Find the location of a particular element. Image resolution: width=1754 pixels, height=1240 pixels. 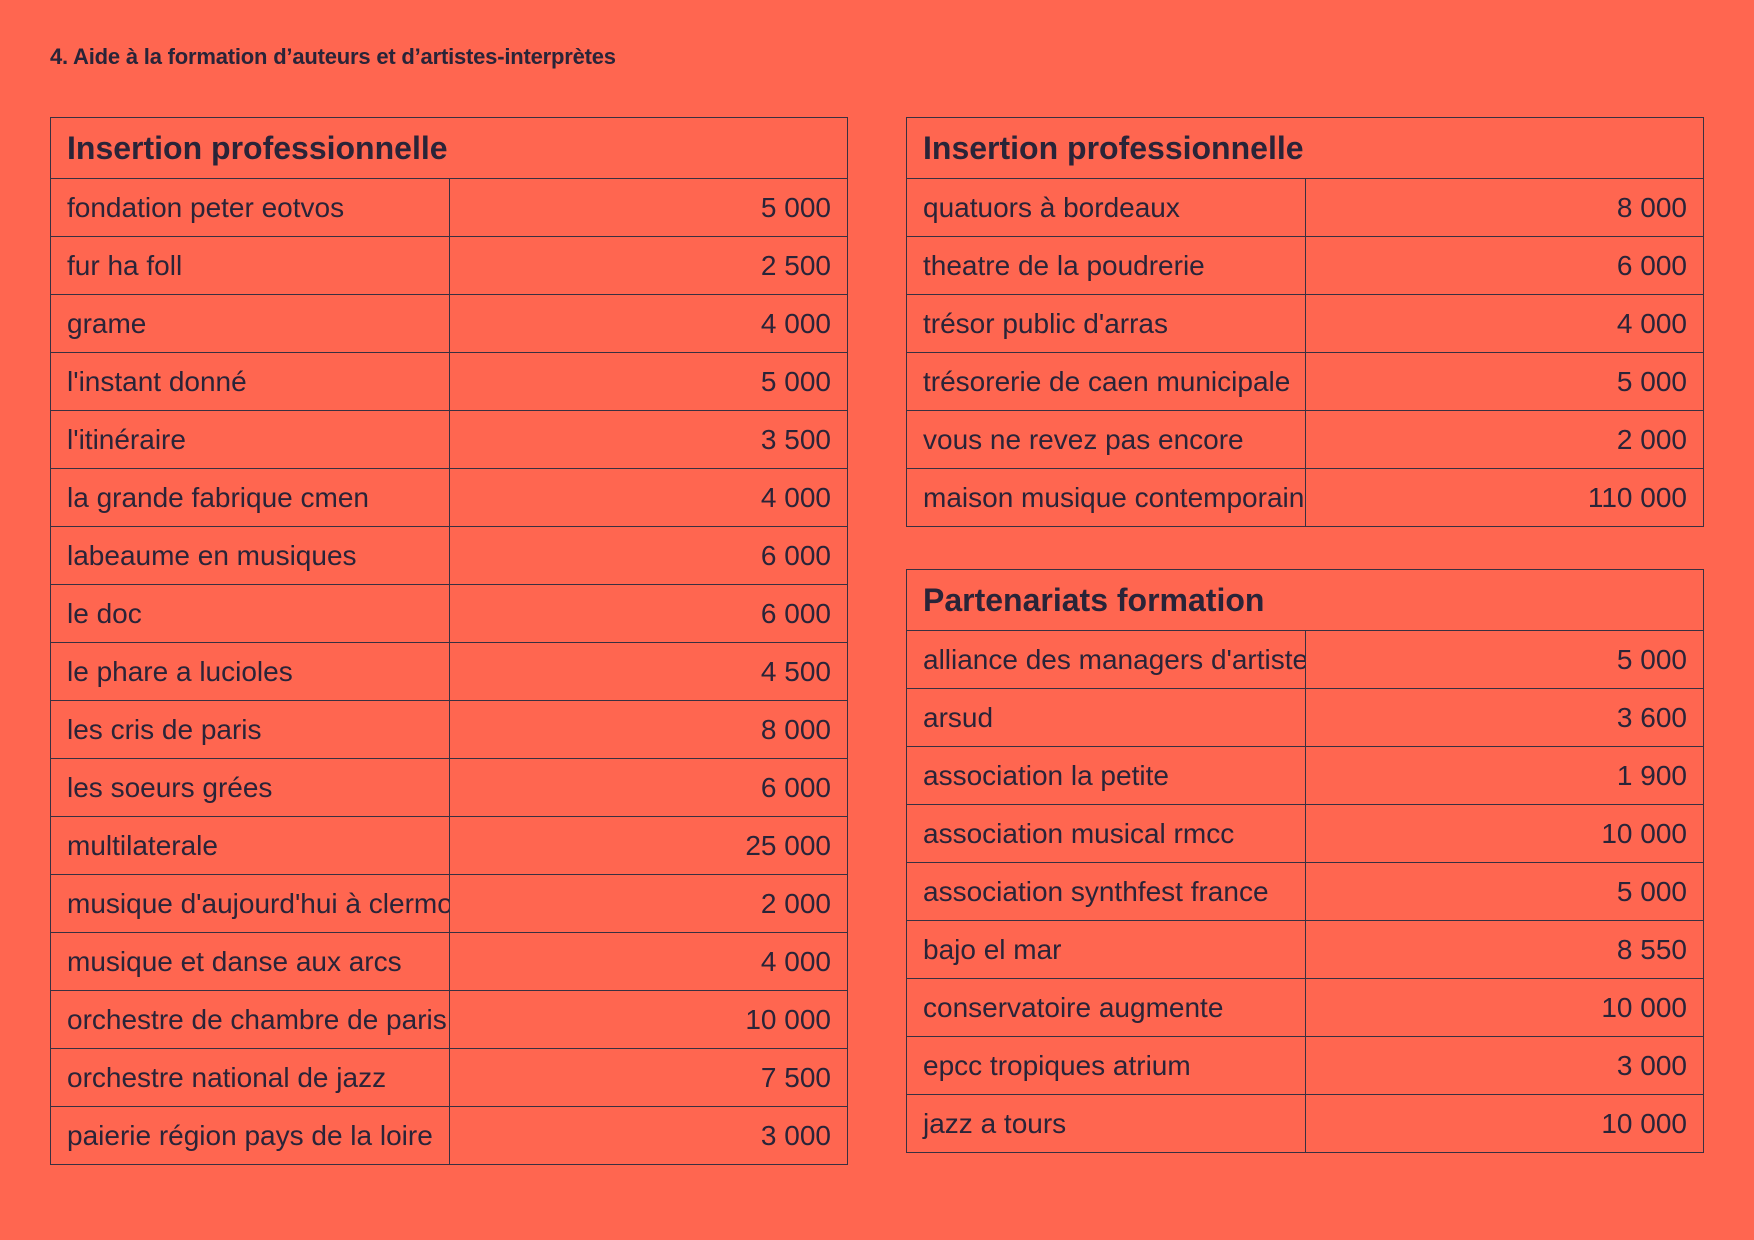

table-row: jazz a tours 10 000 is located at coordinates (1305, 1123).